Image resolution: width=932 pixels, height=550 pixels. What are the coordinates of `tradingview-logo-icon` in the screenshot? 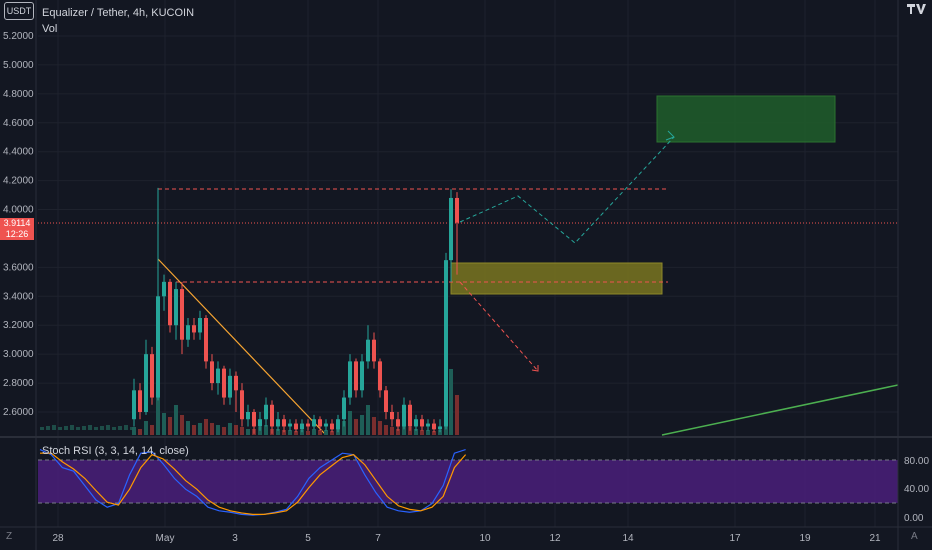 It's located at (917, 9).